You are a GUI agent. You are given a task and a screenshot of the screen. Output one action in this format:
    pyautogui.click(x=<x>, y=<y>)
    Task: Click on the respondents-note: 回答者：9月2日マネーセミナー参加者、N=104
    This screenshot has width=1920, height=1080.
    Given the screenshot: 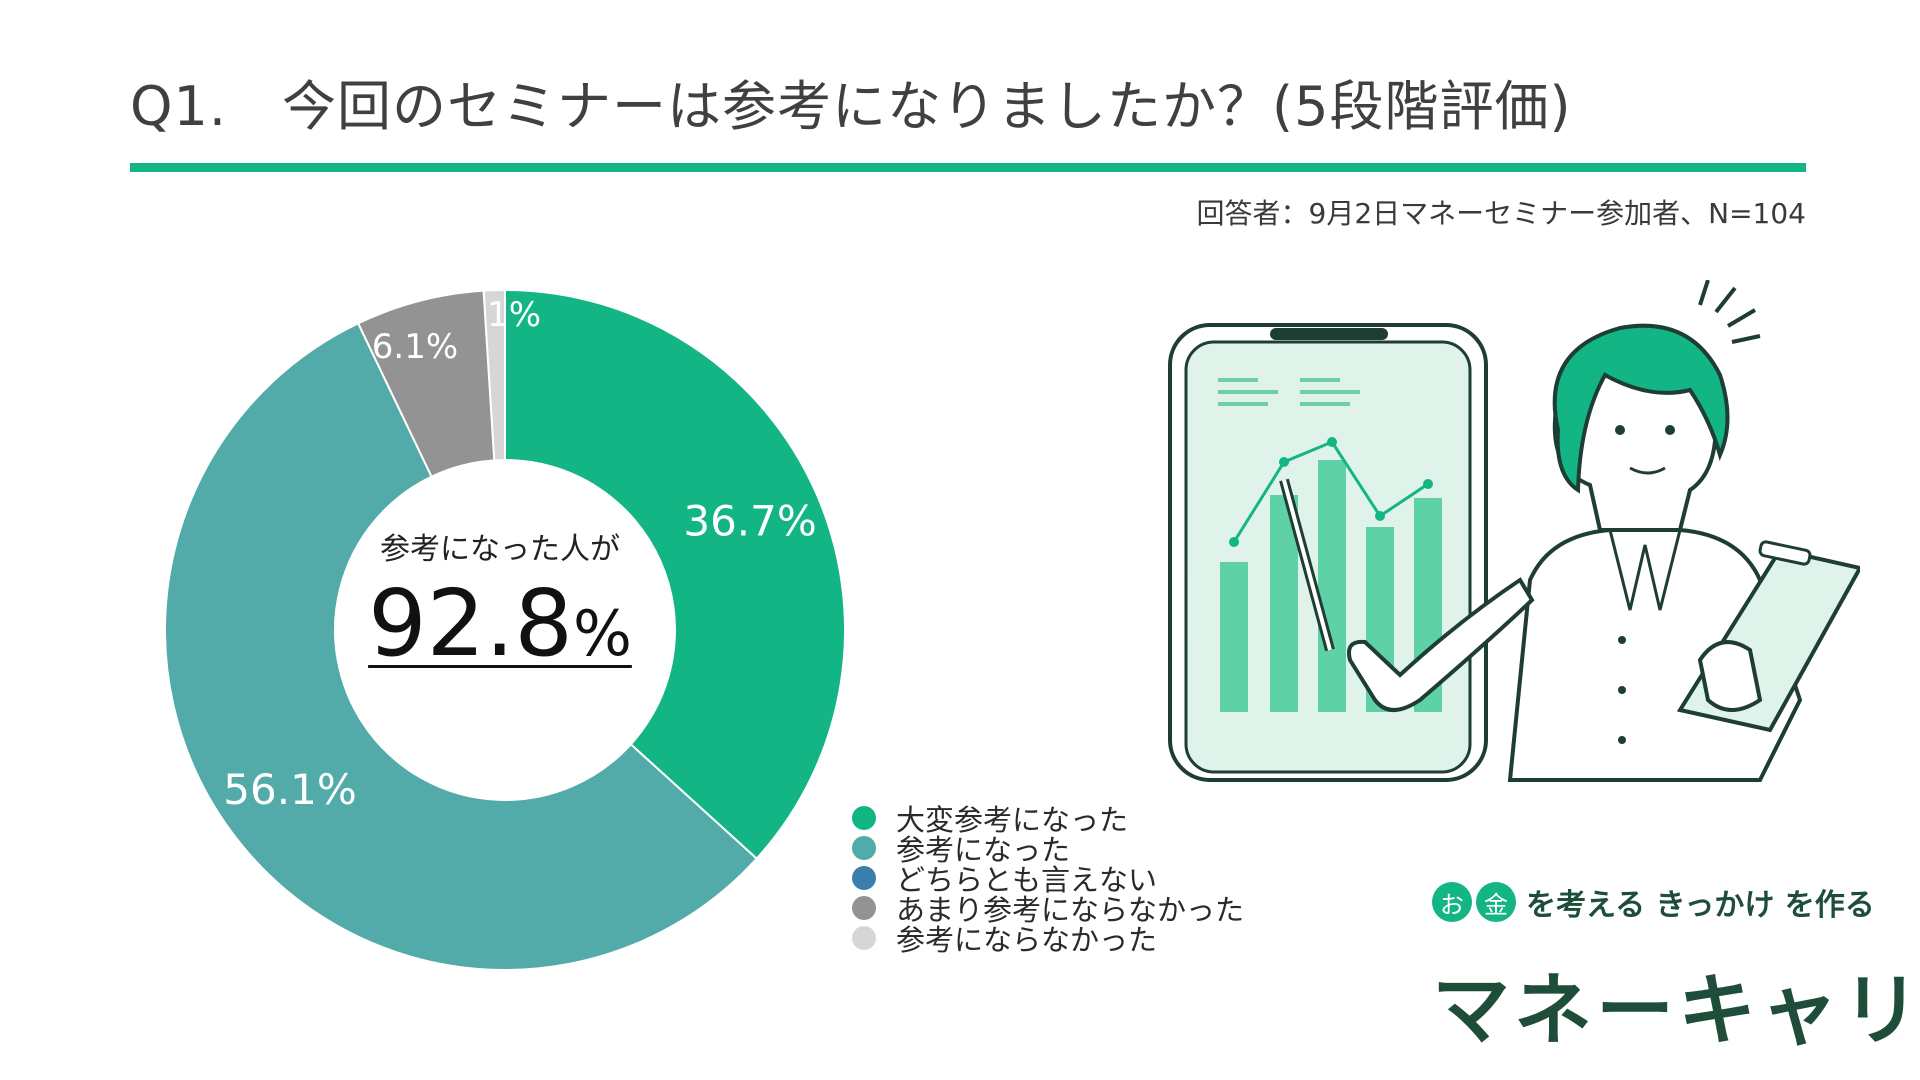 What is the action you would take?
    pyautogui.click(x=1501, y=213)
    